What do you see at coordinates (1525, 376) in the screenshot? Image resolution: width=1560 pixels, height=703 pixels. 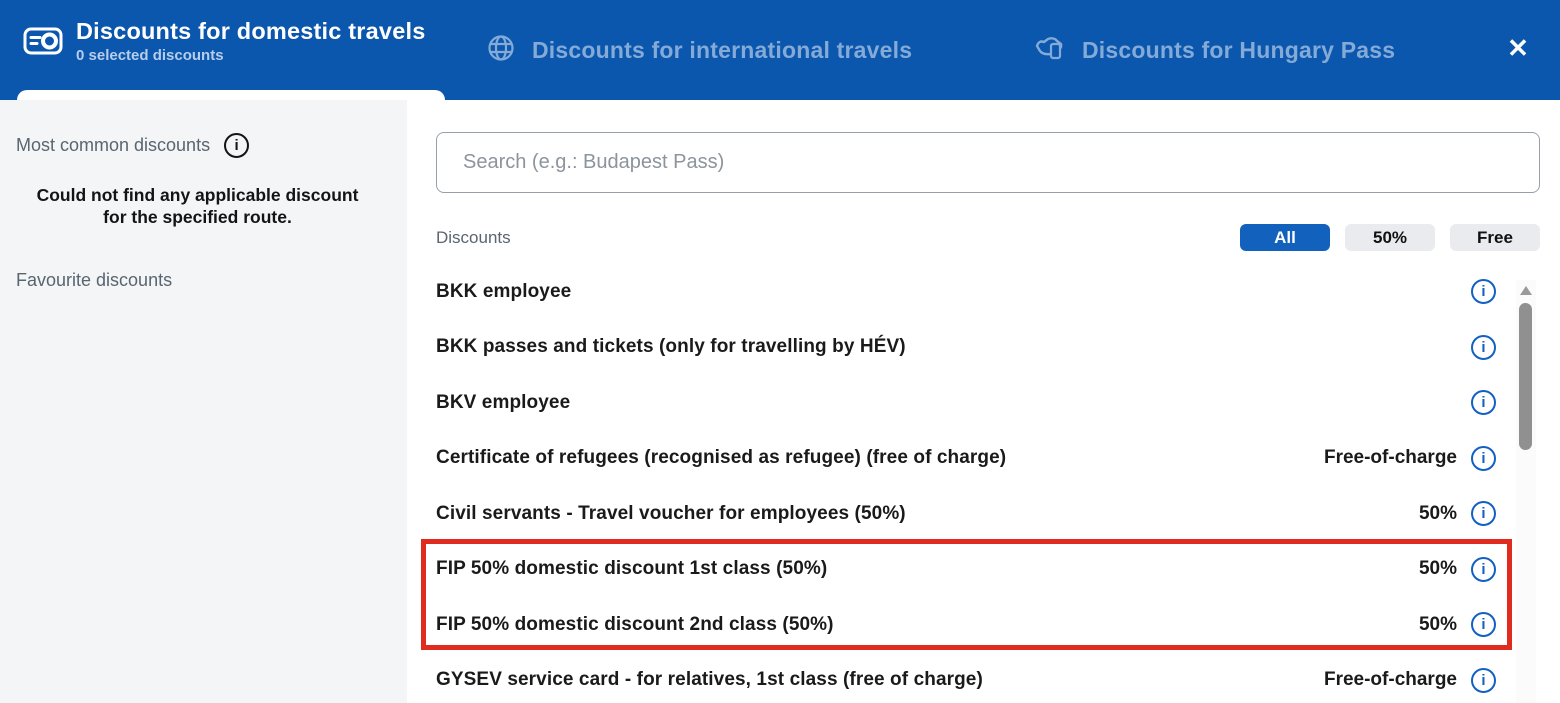 I see `scrollbar-thumb` at bounding box center [1525, 376].